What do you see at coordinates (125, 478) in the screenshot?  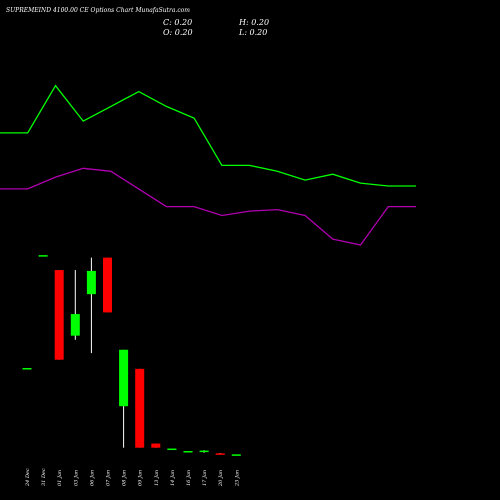 I see `x-tick-label: 08 Jan` at bounding box center [125, 478].